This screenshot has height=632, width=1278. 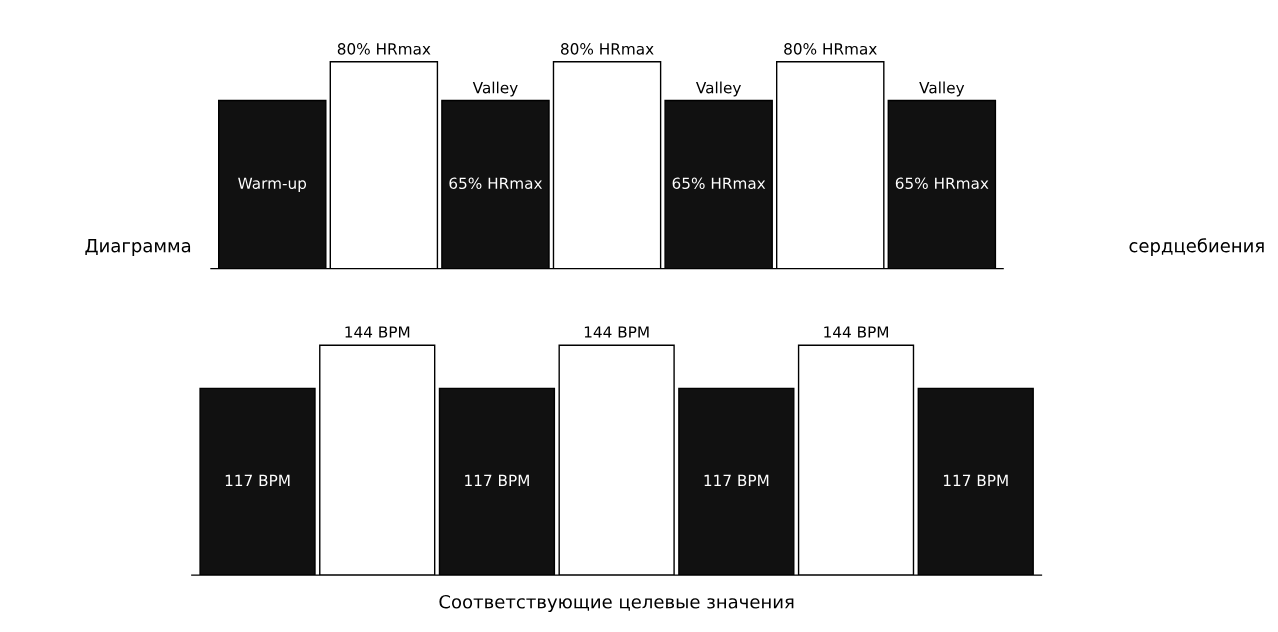 What do you see at coordinates (272, 184) in the screenshot?
I see `data-label: Warm-up` at bounding box center [272, 184].